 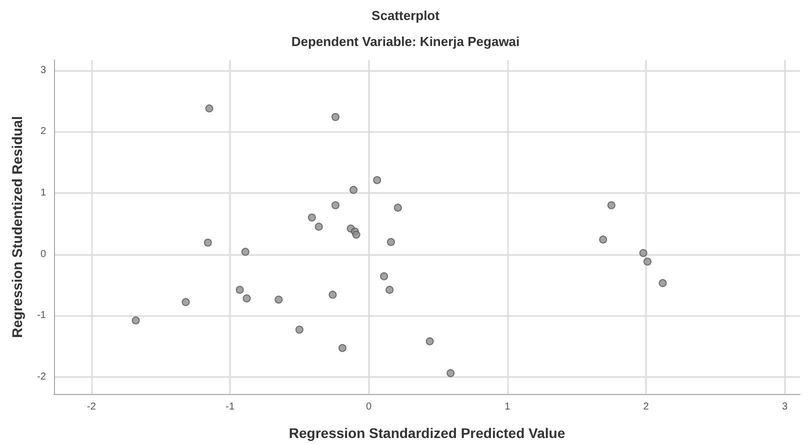 What do you see at coordinates (91, 407) in the screenshot?
I see `x-tick-label: -2` at bounding box center [91, 407].